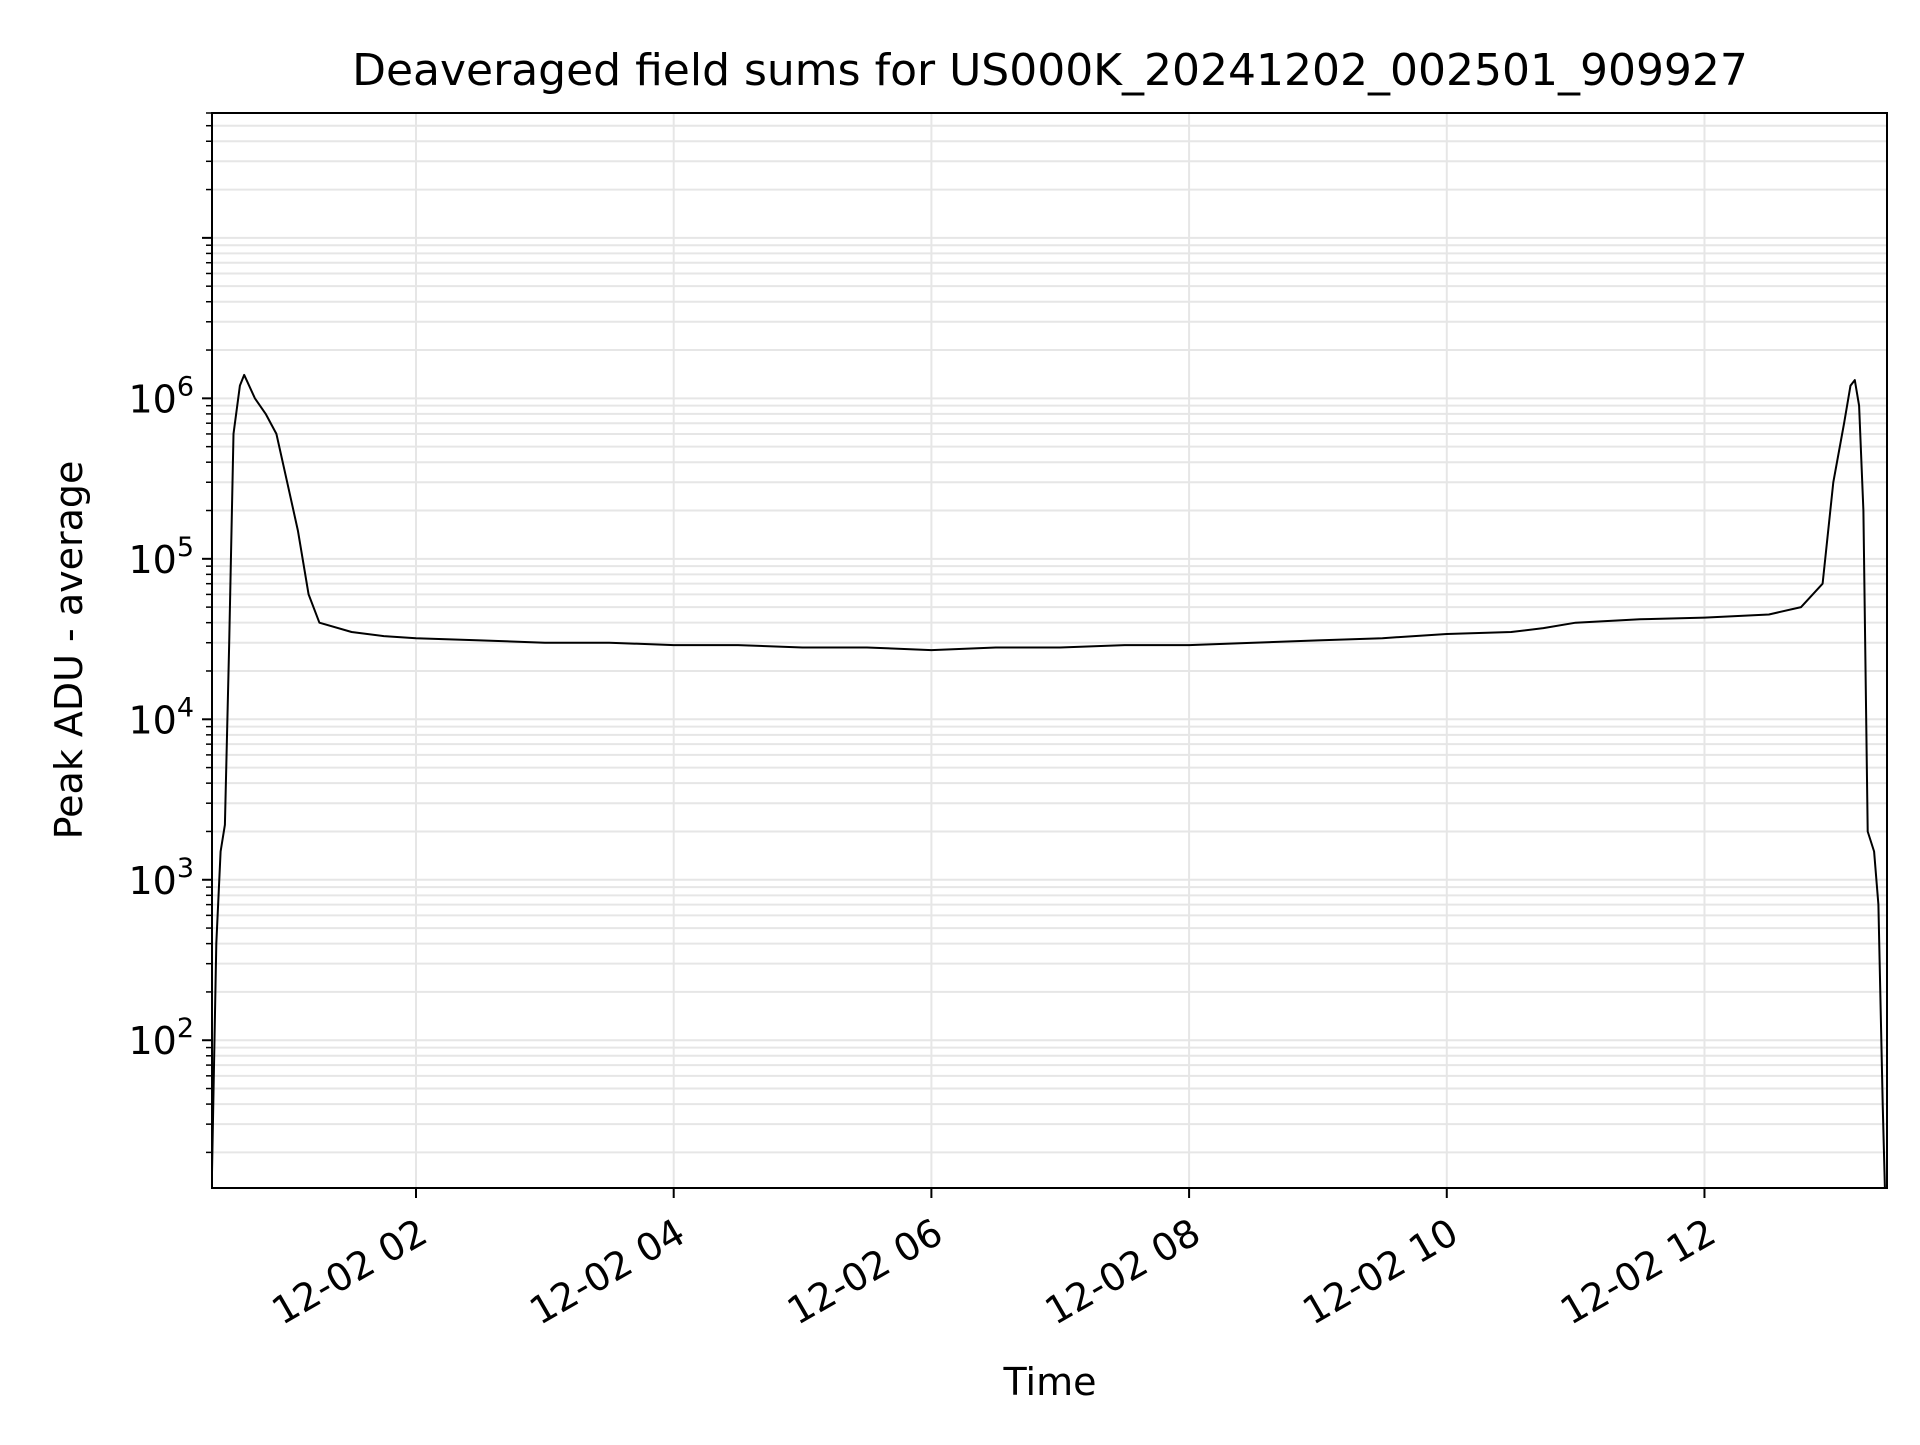 This screenshot has width=1920, height=1445. I want to click on y-tick-label: 102, so click(161, 1038).